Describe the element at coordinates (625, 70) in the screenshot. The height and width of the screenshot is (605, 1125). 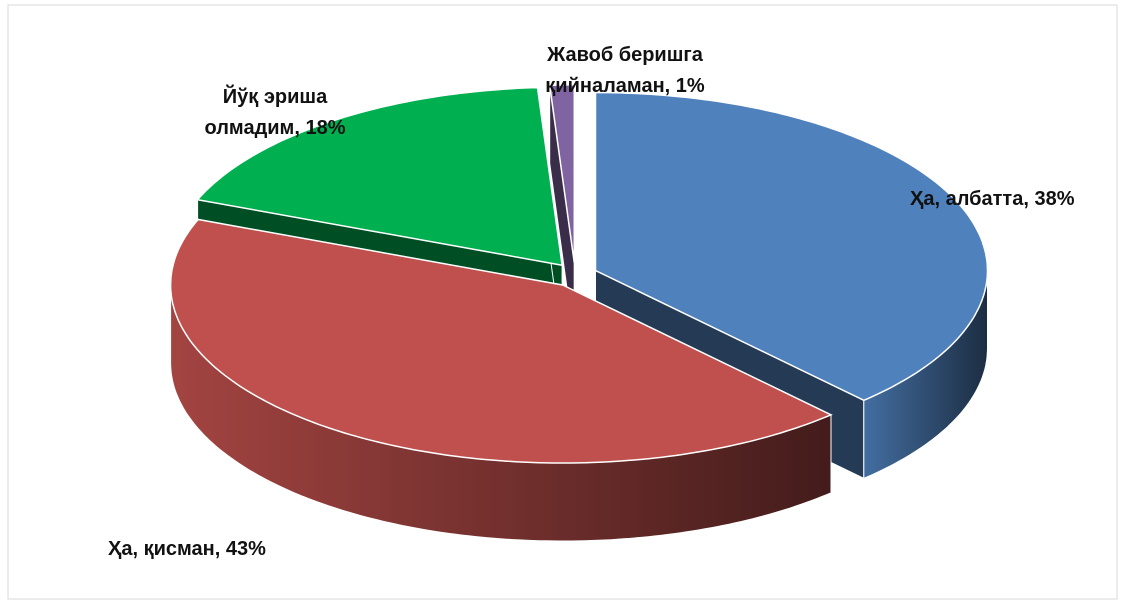
I see `slice-label: Жавоб беришга қийналаман, 1%` at that location.